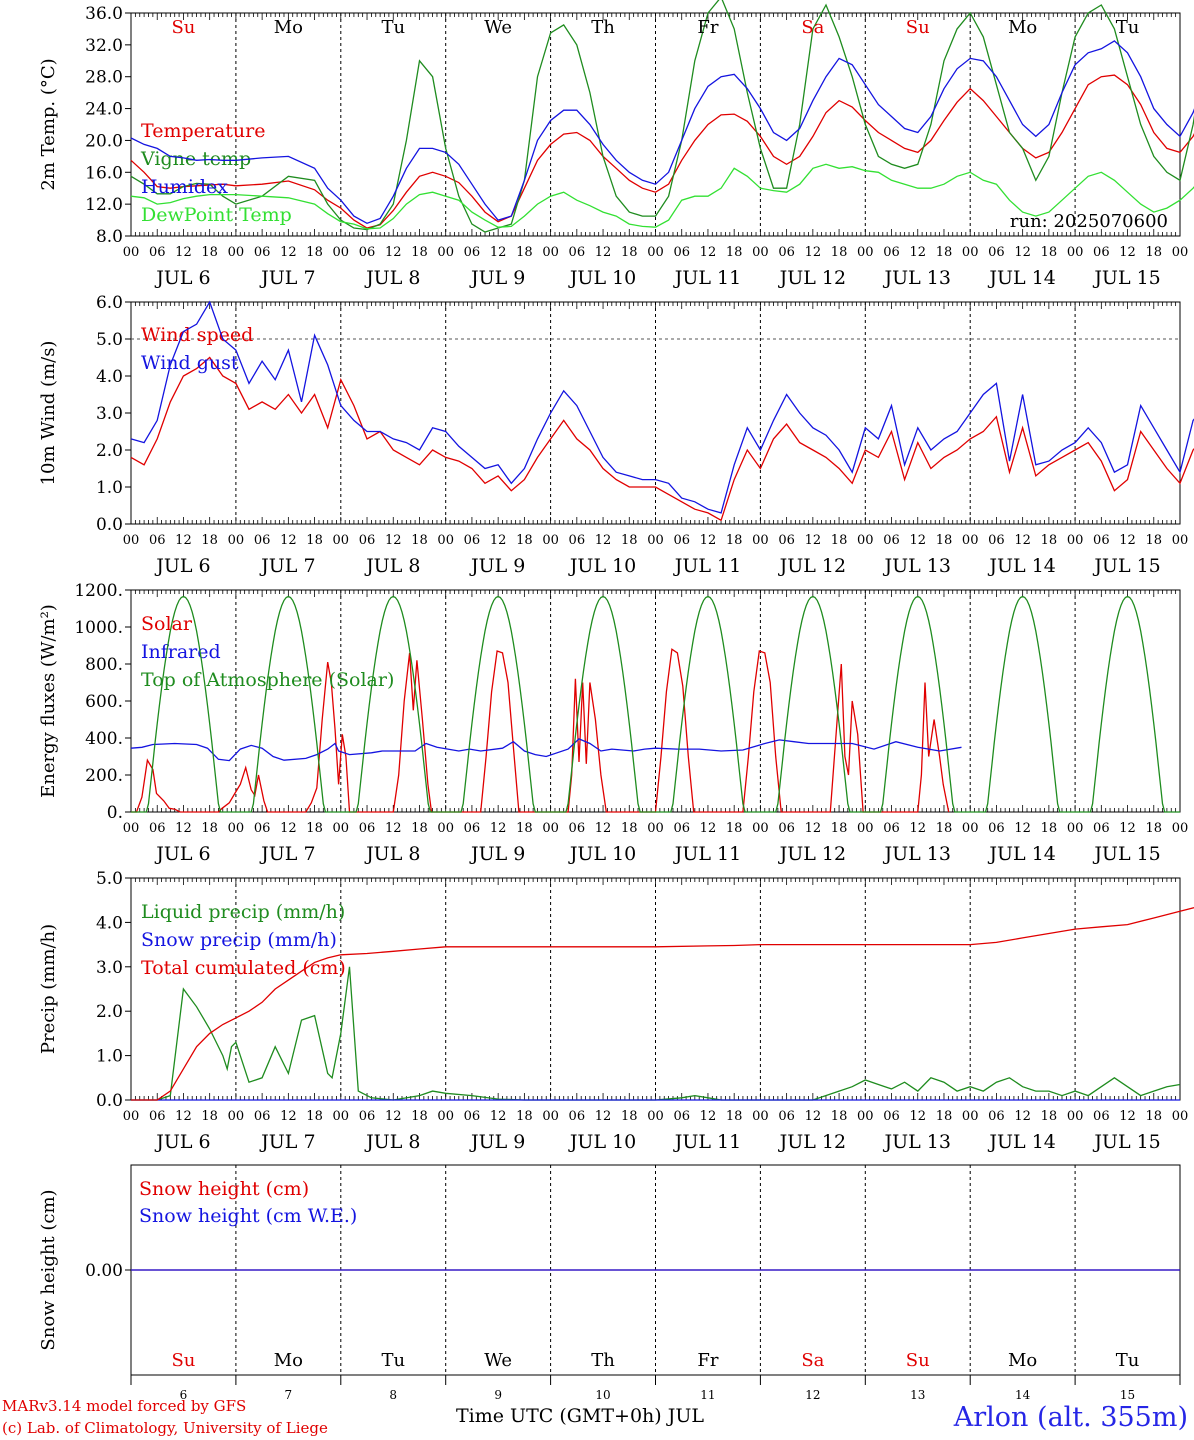 The width and height of the screenshot is (1194, 1440). Describe the element at coordinates (104, 205) in the screenshot. I see `y-tick-label: 12.0` at that location.